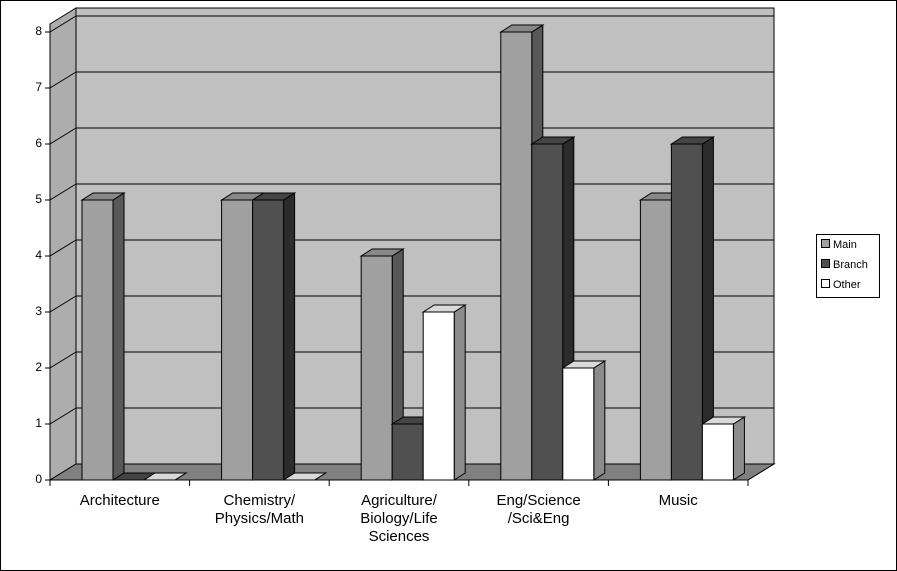 Image resolution: width=897 pixels, height=571 pixels. What do you see at coordinates (538, 518) in the screenshot?
I see `x-tick-label-line: /Sci&Eng` at bounding box center [538, 518].